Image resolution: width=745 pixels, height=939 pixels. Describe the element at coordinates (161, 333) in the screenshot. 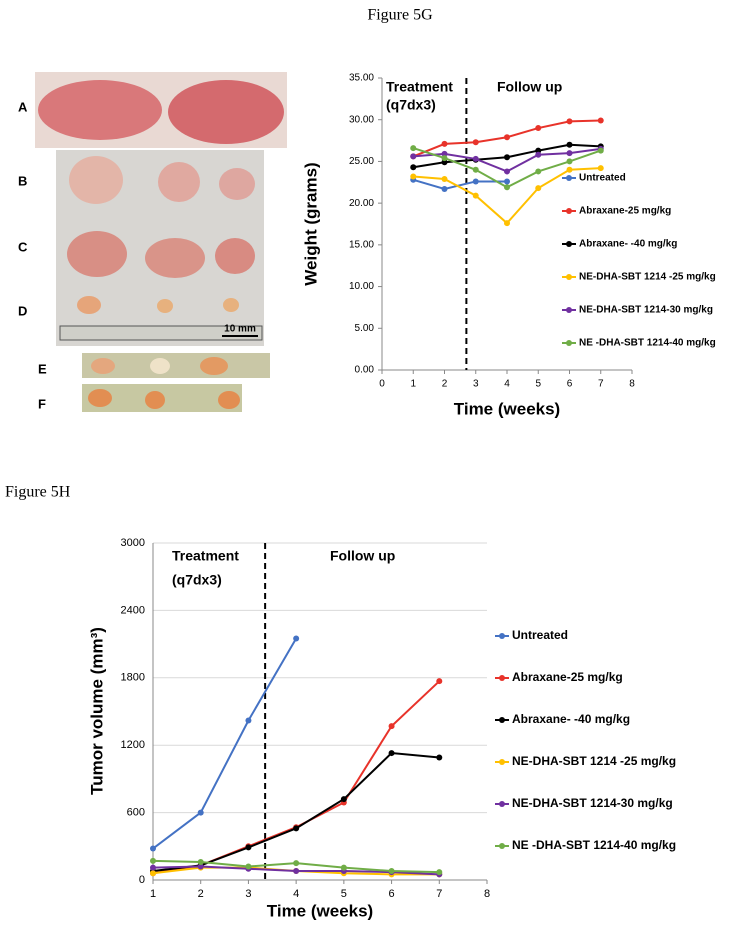

I see `ruler` at that location.